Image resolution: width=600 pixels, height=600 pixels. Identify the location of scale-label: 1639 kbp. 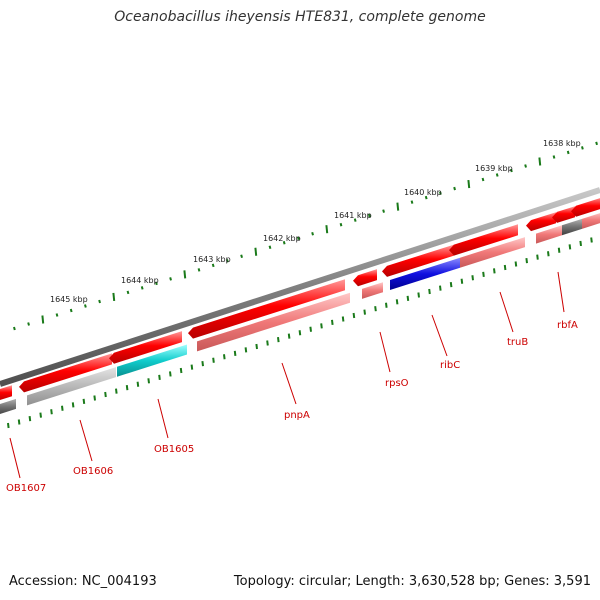
(494, 168).